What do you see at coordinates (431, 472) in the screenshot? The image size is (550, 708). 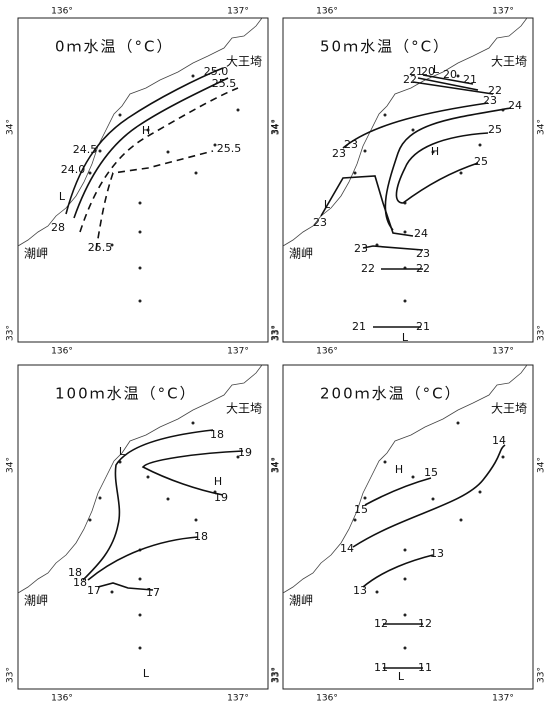 I see `isotherm-label: 15` at bounding box center [431, 472].